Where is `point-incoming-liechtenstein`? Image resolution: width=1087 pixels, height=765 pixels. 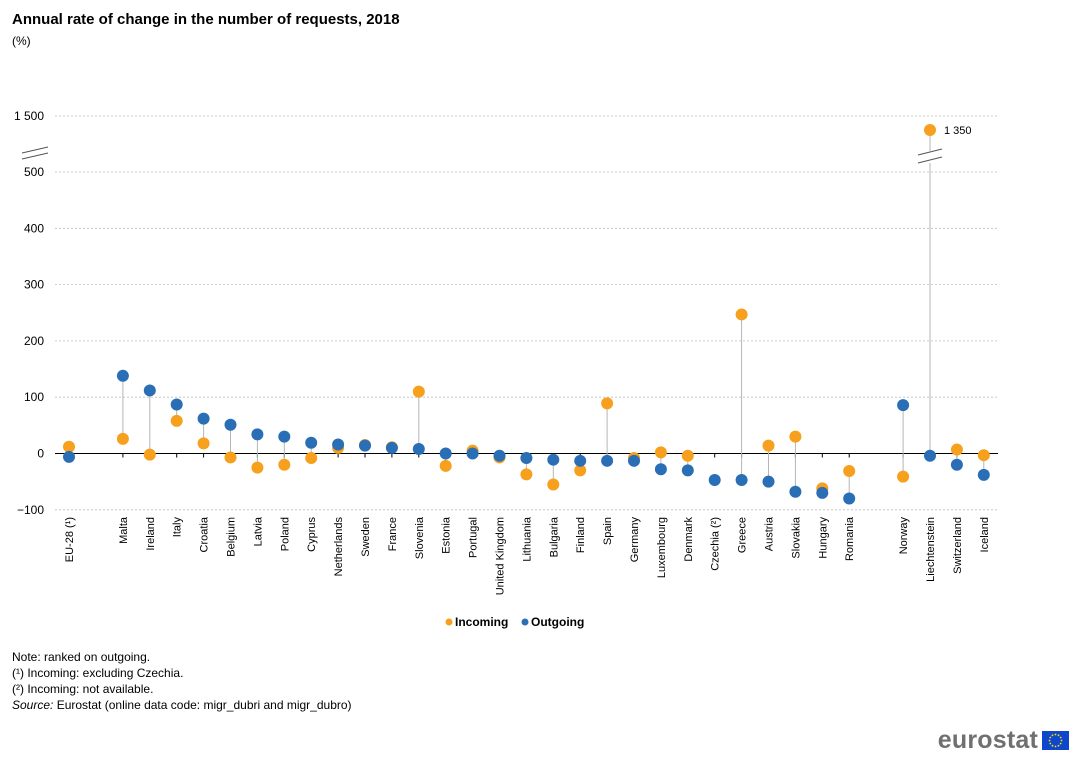 point-incoming-liechtenstein is located at coordinates (930, 130).